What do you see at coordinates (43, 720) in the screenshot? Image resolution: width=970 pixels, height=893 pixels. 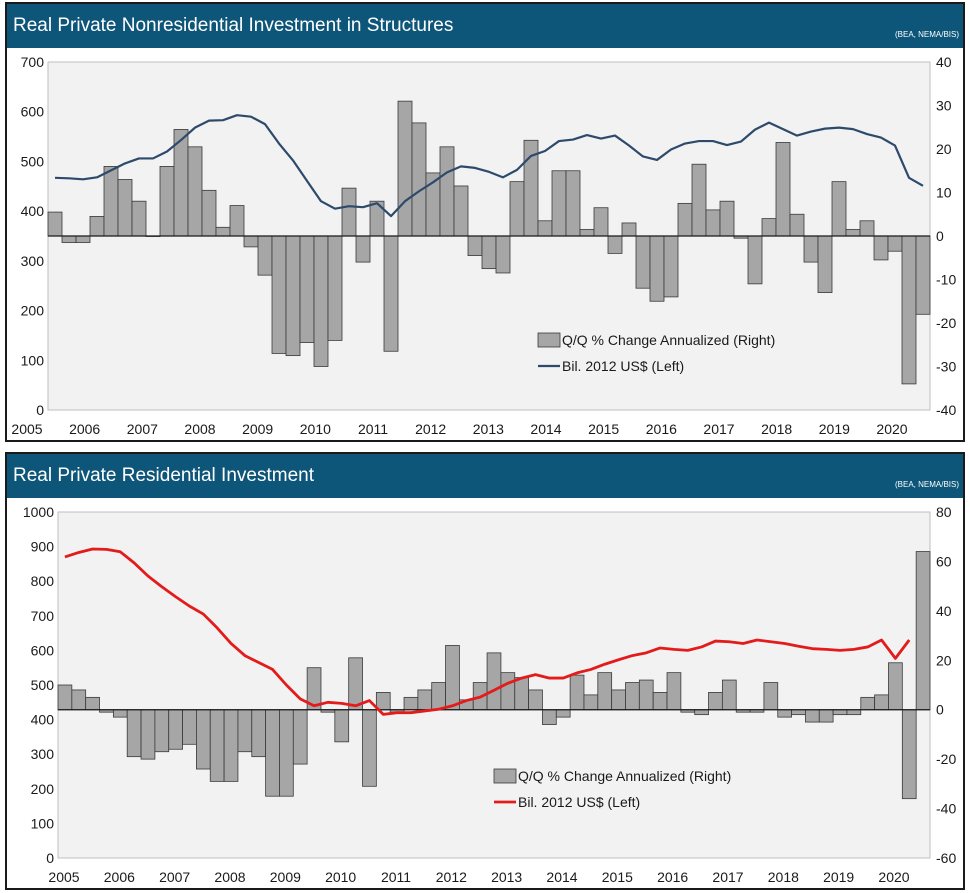 I see `left-axis-tick-label: 400` at bounding box center [43, 720].